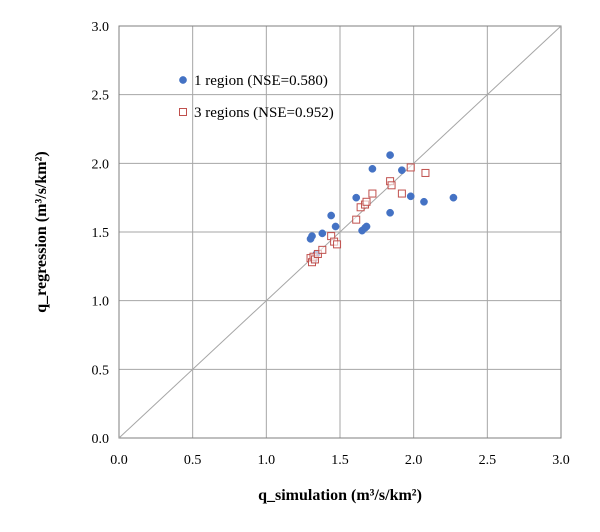  What do you see at coordinates (119, 460) in the screenshot?
I see `x-tick-label: 0.0` at bounding box center [119, 460].